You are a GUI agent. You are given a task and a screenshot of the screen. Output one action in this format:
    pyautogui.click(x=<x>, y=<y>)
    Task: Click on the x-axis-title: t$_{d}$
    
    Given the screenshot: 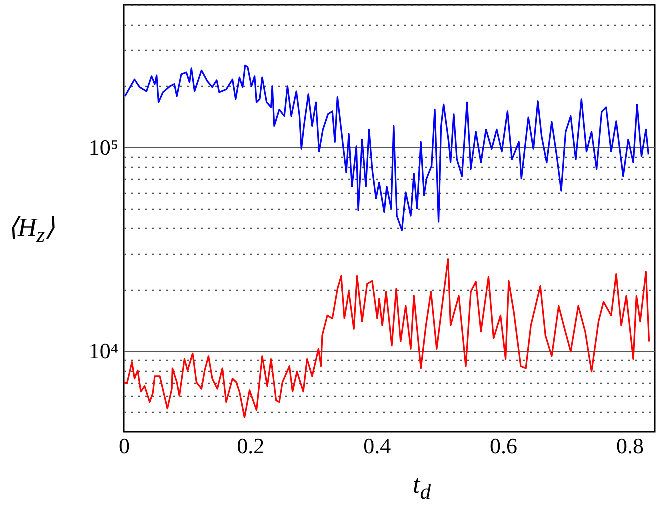 What is the action you would take?
    pyautogui.click(x=422, y=488)
    